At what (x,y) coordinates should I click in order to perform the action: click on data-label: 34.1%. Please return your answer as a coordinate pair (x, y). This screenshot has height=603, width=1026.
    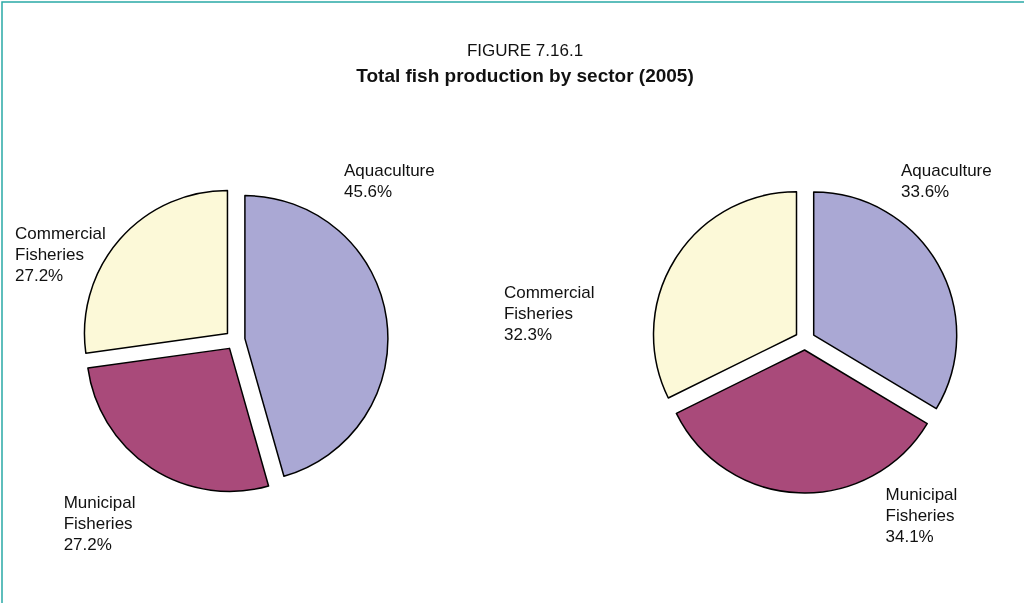
    Looking at the image, I should click on (909, 537).